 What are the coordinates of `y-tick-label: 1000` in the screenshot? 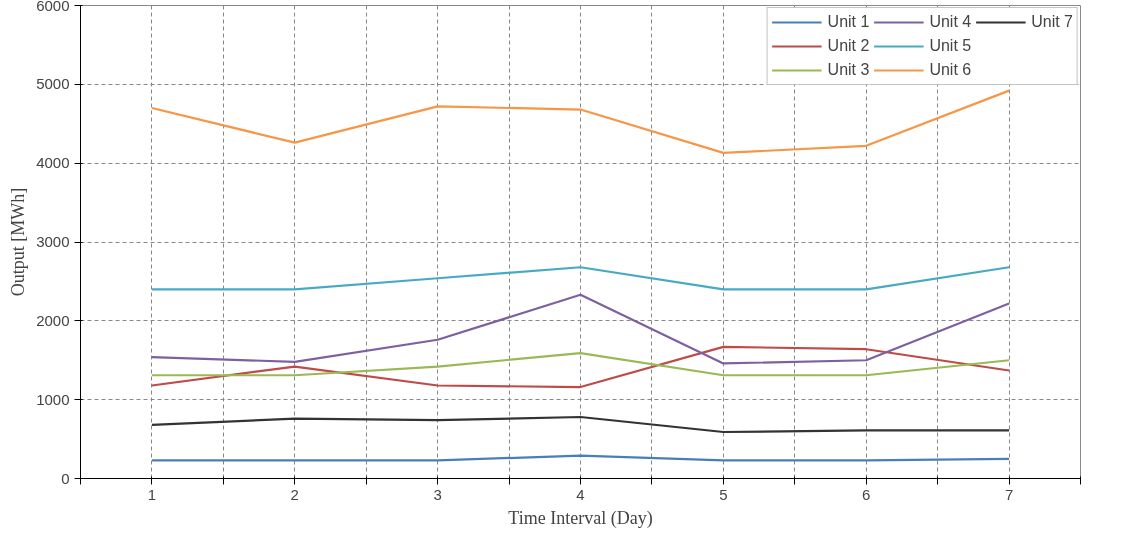 It's located at (53, 399).